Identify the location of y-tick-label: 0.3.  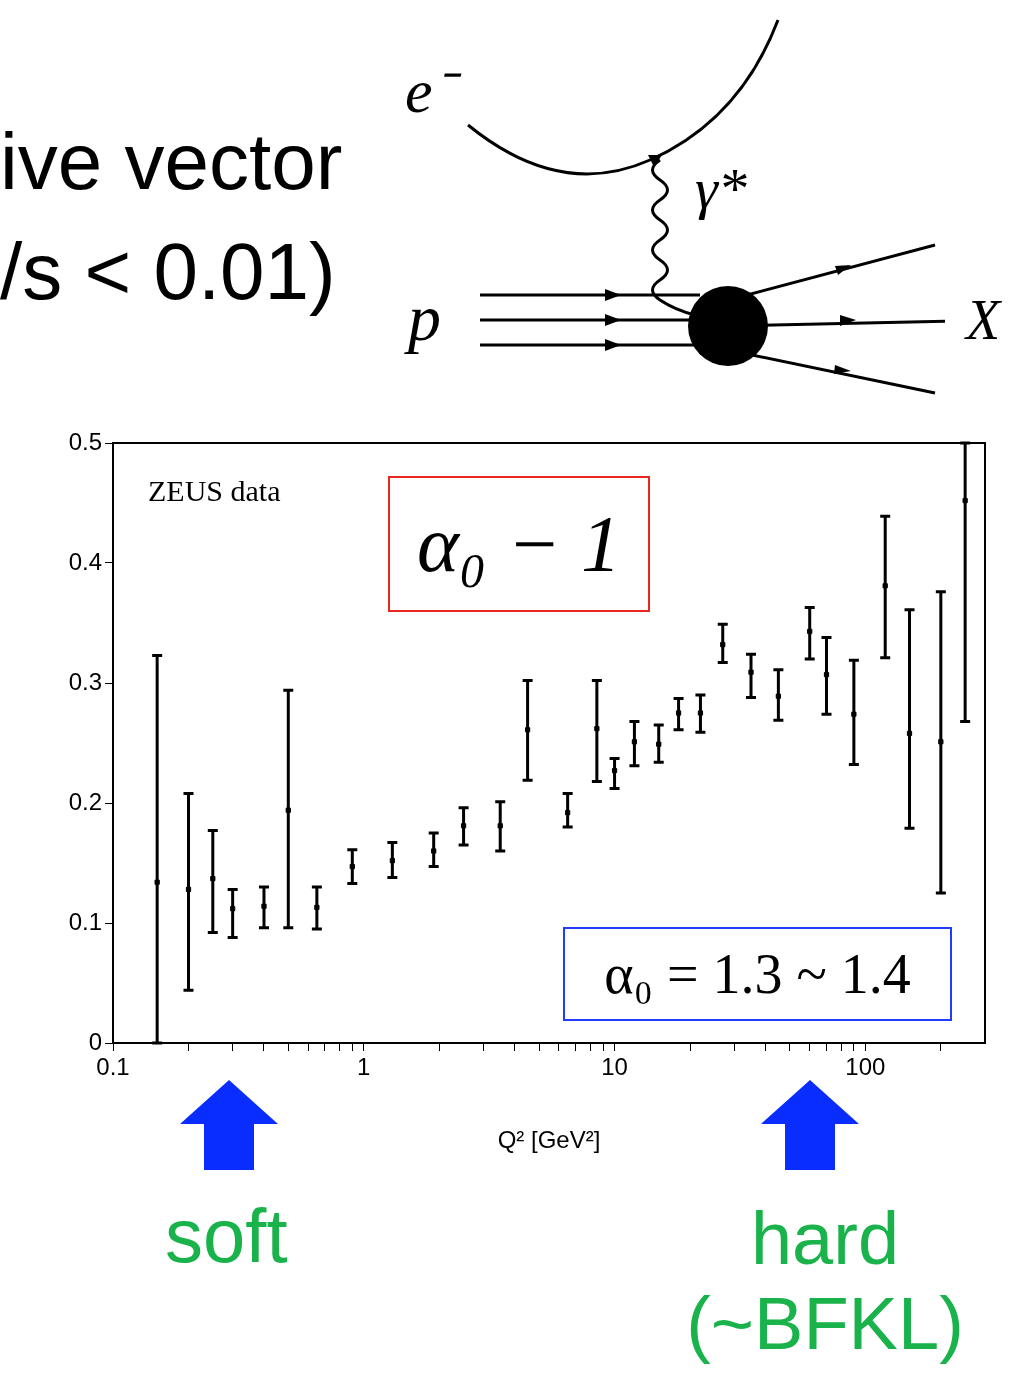
(85, 681).